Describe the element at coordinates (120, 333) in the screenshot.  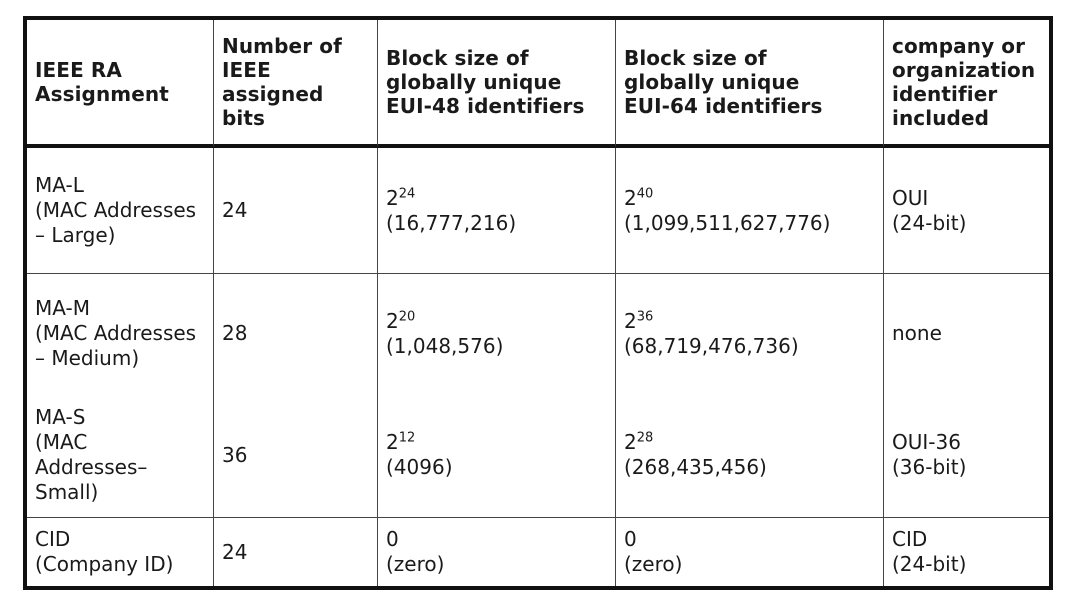
I see `row-ma-m-assignment: MA-M (MAC Addresses – Medium)` at that location.